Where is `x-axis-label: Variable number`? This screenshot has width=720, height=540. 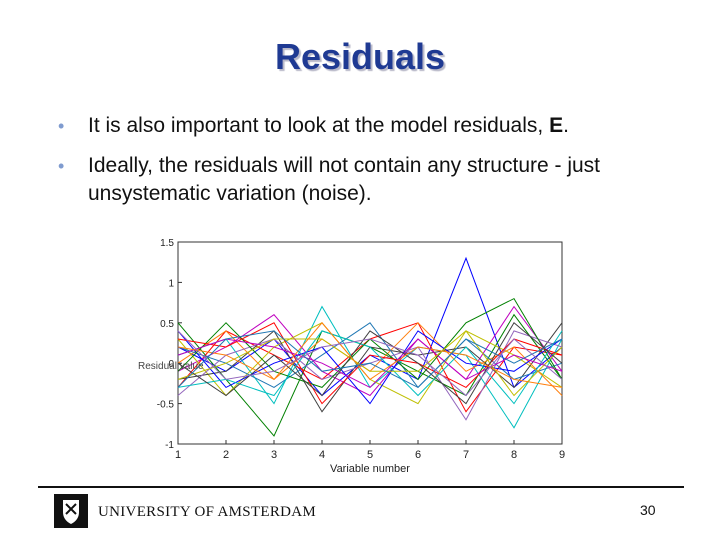
x-axis-label: Variable number is located at coordinates (370, 469).